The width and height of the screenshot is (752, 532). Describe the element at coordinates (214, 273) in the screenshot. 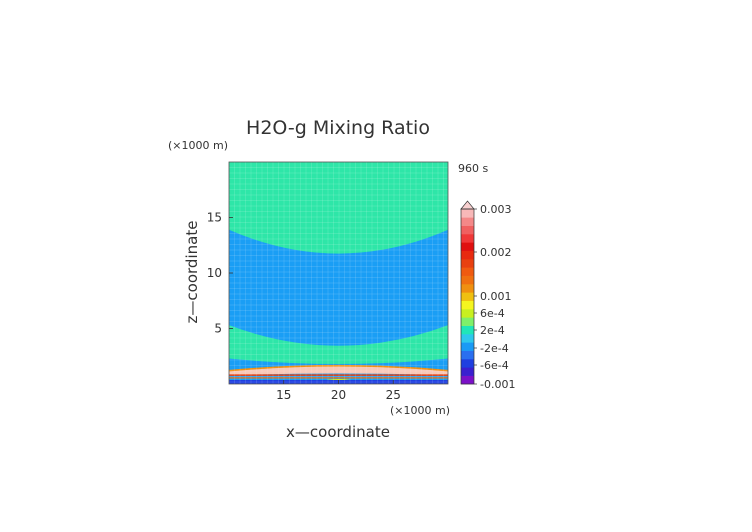

I see `y-tick-label: 10` at that location.